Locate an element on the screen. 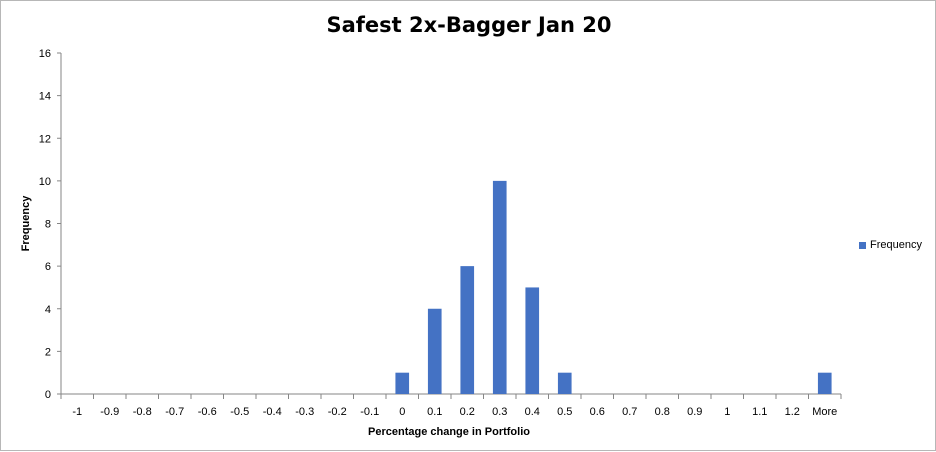  x-tick-label: -0.7 is located at coordinates (174, 412).